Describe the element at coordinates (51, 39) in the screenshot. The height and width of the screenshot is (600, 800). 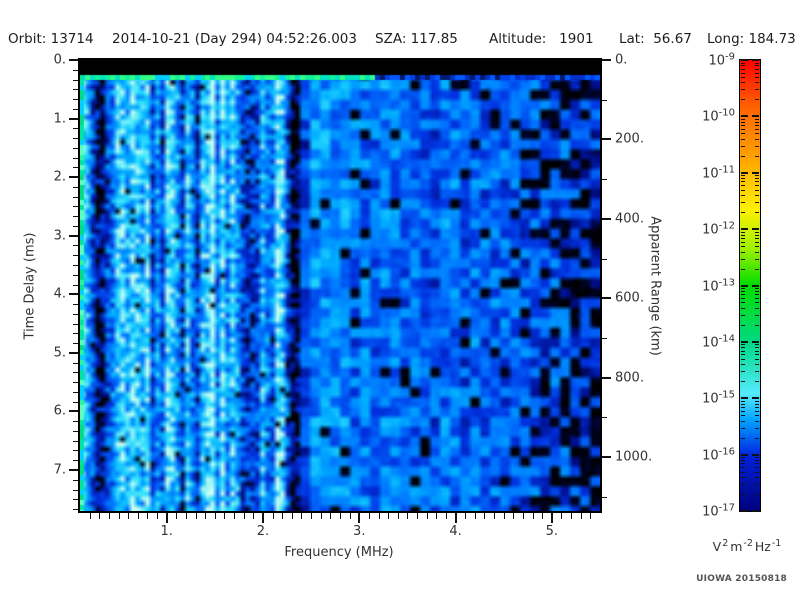
I see `orbit-value: Orbit: 13714` at that location.